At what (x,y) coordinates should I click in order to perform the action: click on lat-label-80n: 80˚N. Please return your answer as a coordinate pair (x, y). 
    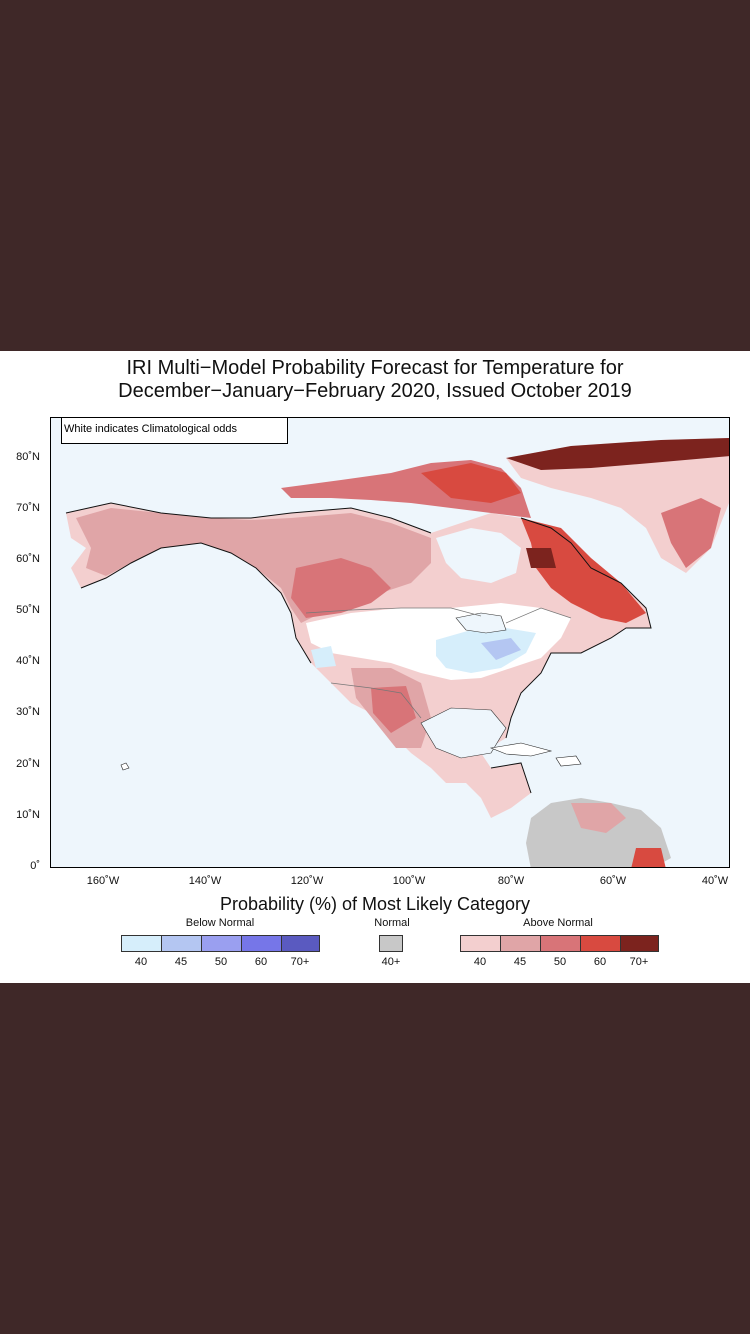
    Looking at the image, I should click on (28, 457).